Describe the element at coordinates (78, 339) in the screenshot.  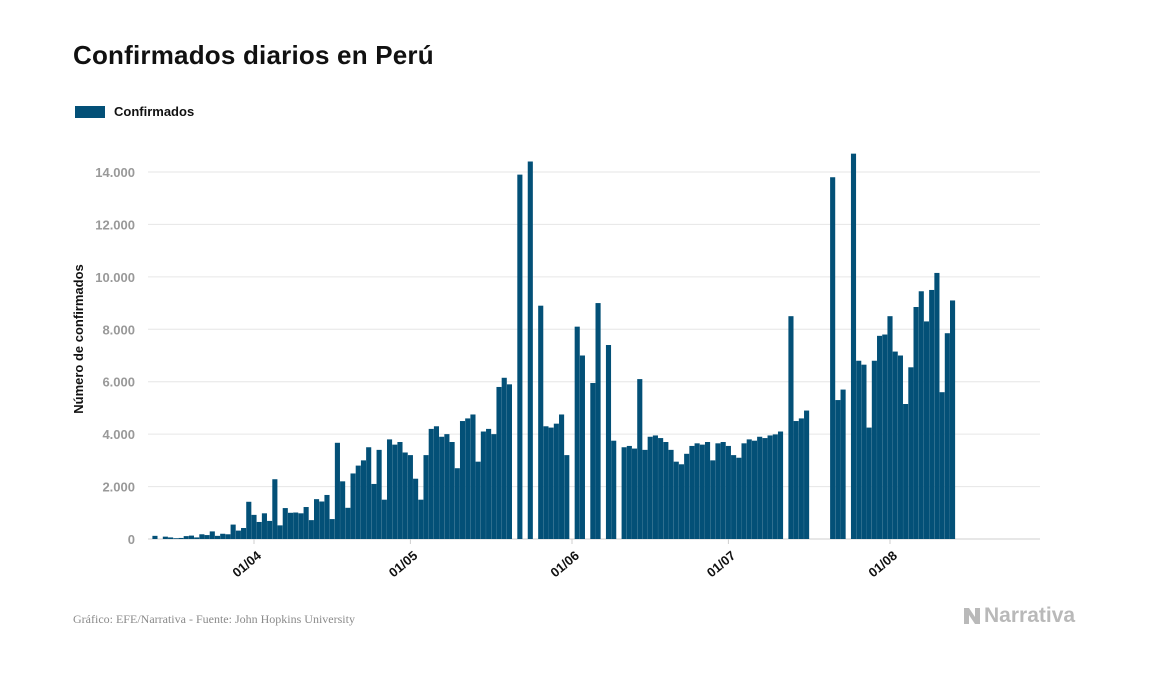
I see `y-axis-title: Número de confirmados` at that location.